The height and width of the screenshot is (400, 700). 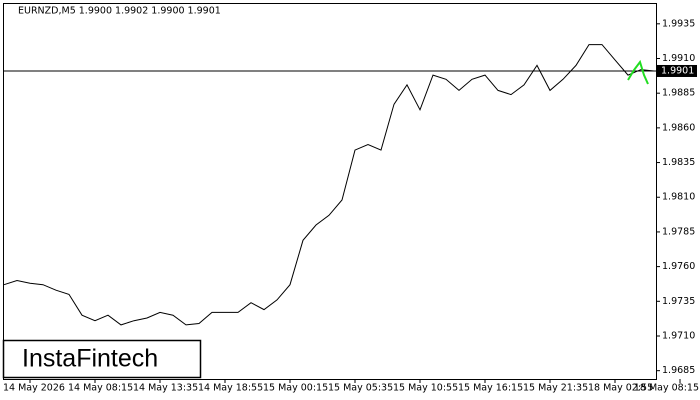 I want to click on y-tick-label: 1.9810, so click(x=678, y=197).